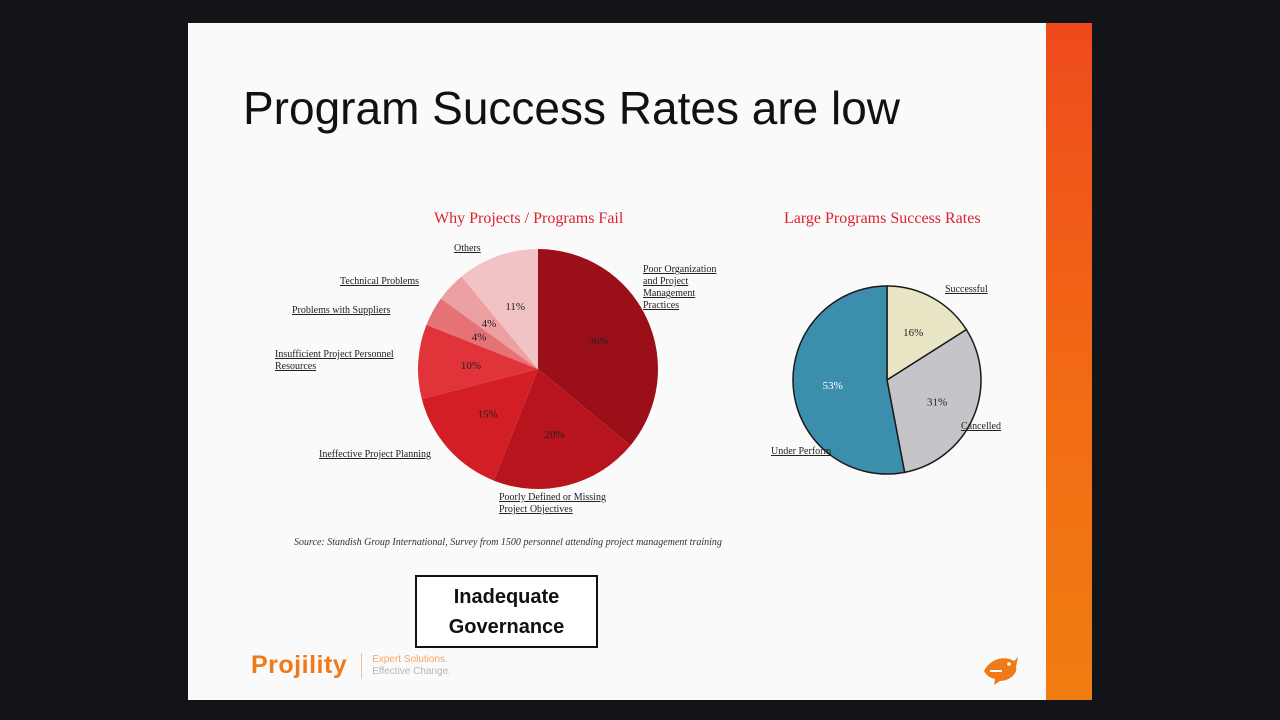  I want to click on pie-slice-ineffective-project-planning, so click(479, 425).